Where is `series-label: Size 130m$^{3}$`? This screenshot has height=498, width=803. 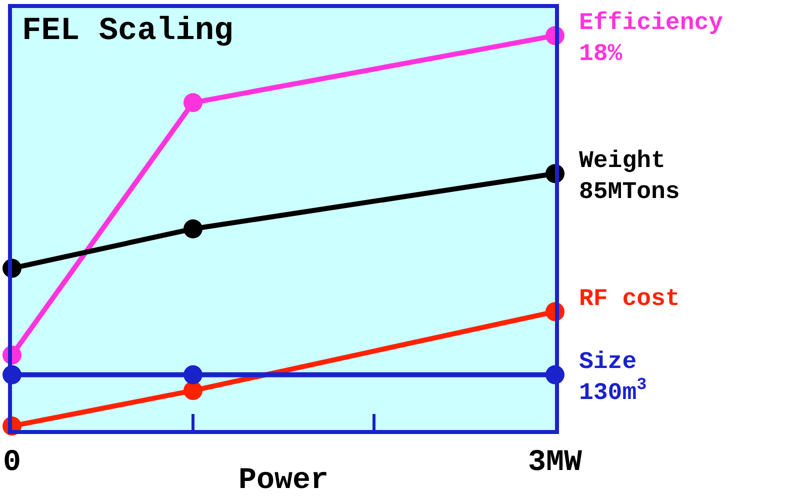
series-label: Size 130m$^{3}$ is located at coordinates (613, 378).